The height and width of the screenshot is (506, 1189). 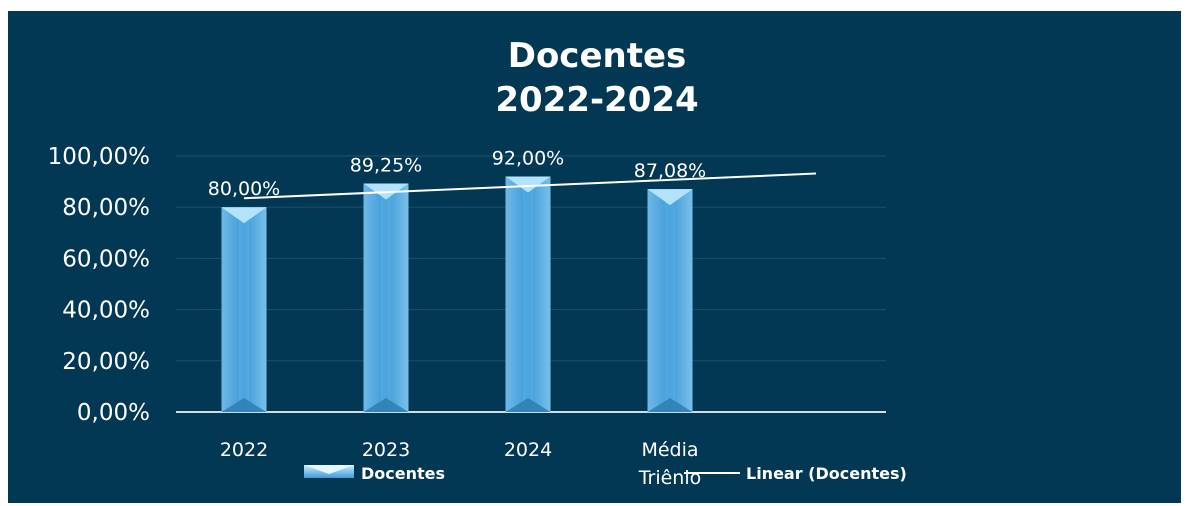 I want to click on data-label: 87,08%, so click(x=670, y=171).